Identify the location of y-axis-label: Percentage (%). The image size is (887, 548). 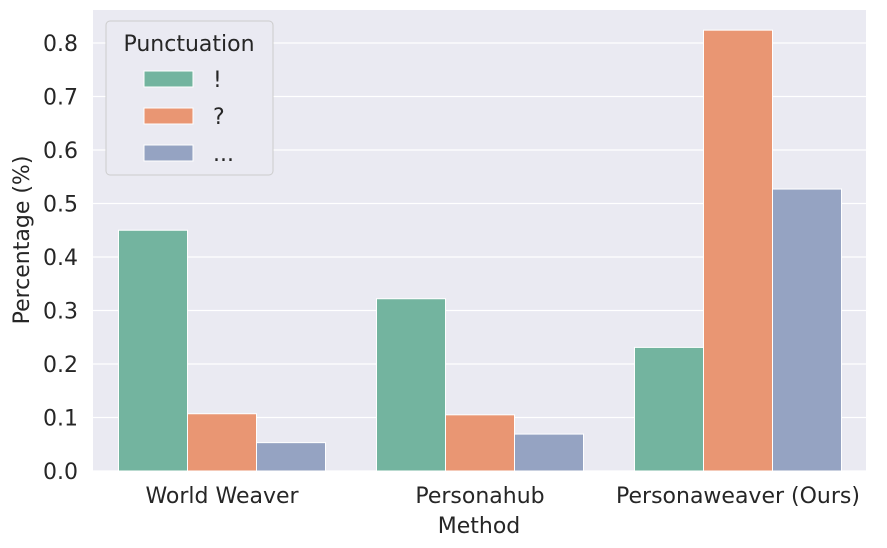
(22, 240).